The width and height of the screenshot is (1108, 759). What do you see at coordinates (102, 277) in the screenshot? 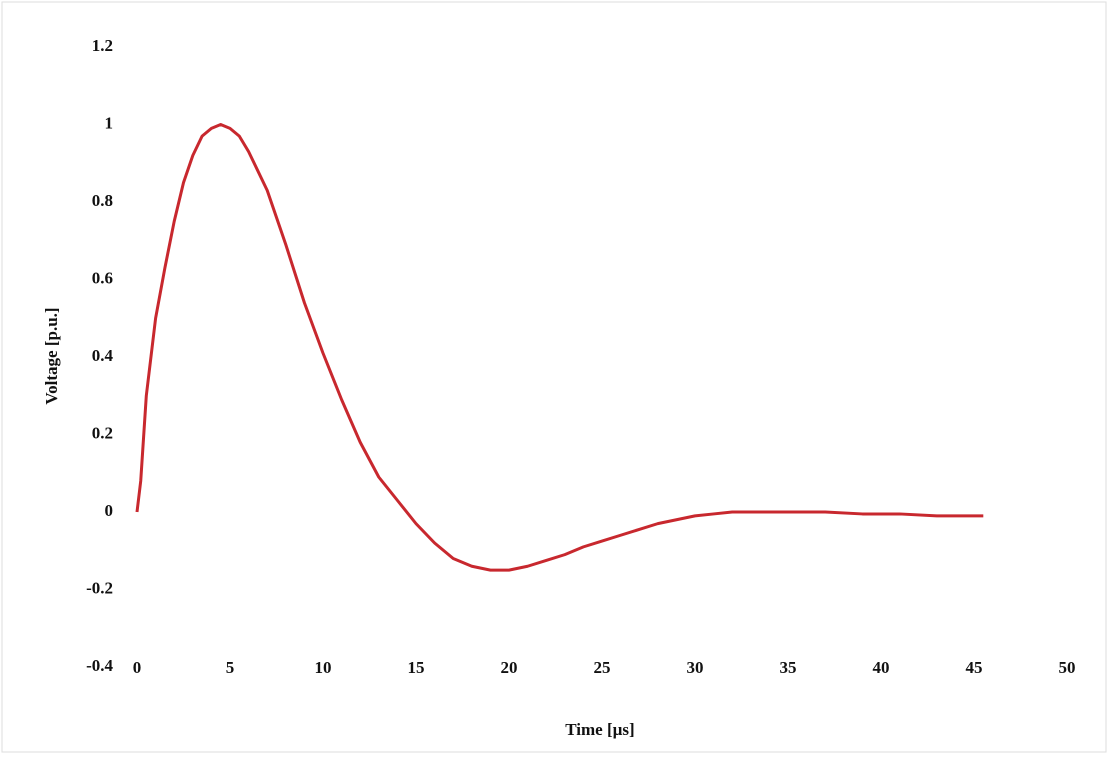
I see `y-tick-label: 0.6` at bounding box center [102, 277].